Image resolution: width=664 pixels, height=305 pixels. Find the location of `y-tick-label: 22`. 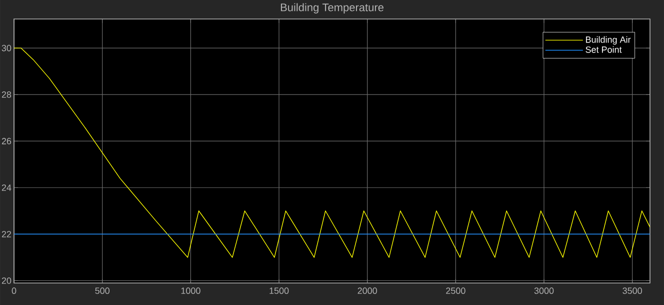

y-tick-label: 22 is located at coordinates (7, 234).